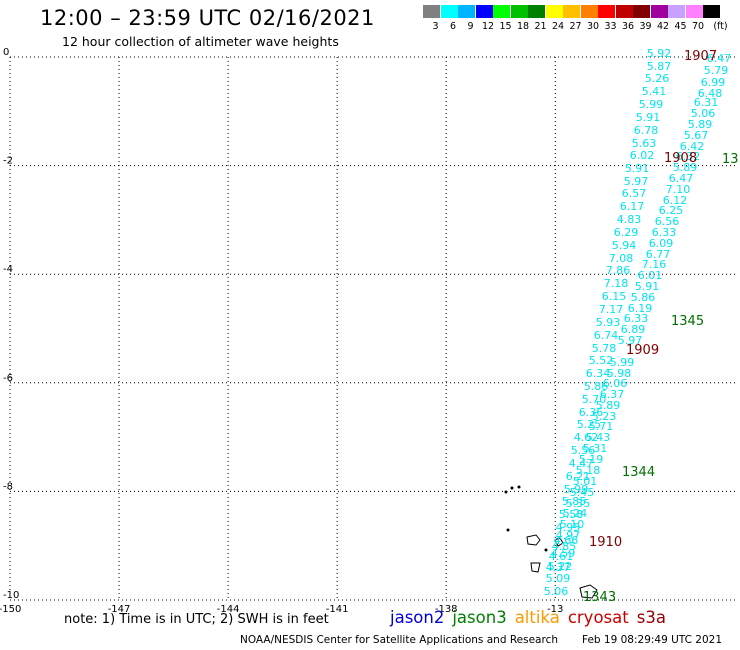 This screenshot has height=650, width=740. Describe the element at coordinates (8, 269) in the screenshot. I see `y-tick-label: -4` at that location.